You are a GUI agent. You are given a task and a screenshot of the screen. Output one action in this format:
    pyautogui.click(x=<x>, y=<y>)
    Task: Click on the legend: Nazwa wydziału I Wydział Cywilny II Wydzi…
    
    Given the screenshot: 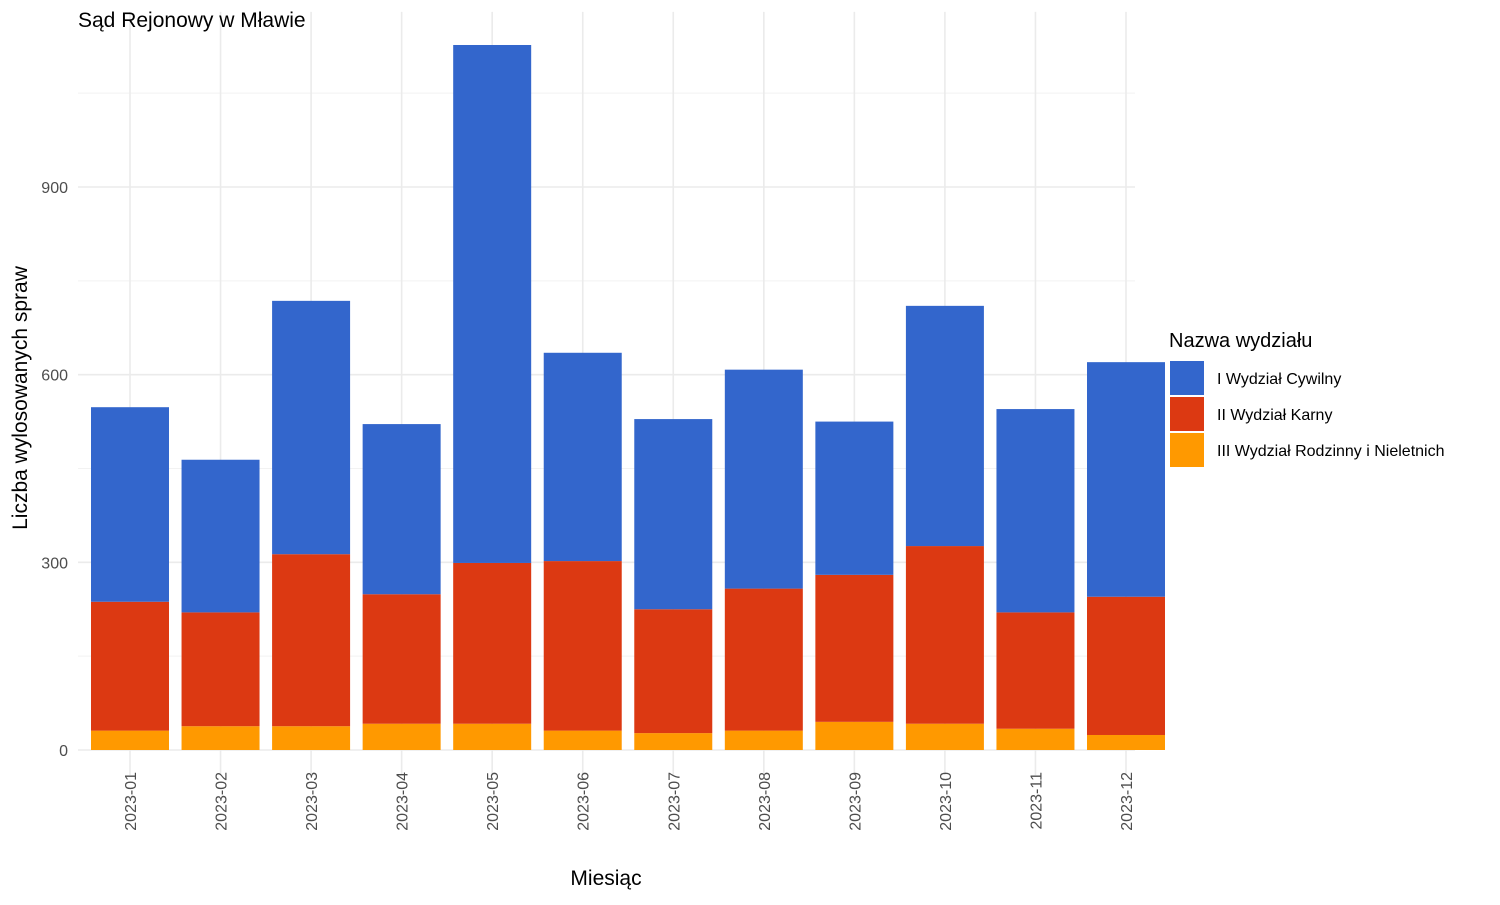 What is the action you would take?
    pyautogui.click(x=1307, y=398)
    